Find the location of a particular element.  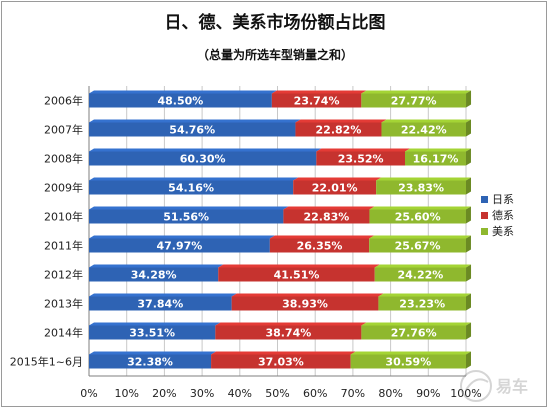

x-tick-label: 100% is located at coordinates (465, 393).